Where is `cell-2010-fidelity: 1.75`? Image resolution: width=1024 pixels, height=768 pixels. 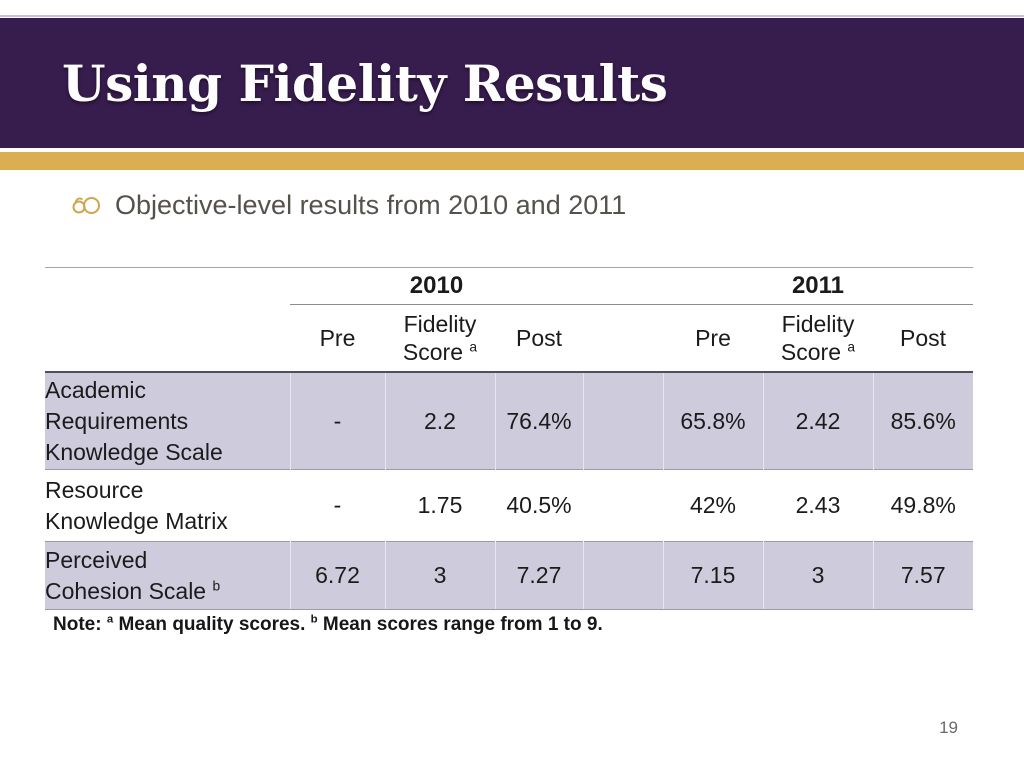
cell-2010-fidelity: 1.75 is located at coordinates (439, 505).